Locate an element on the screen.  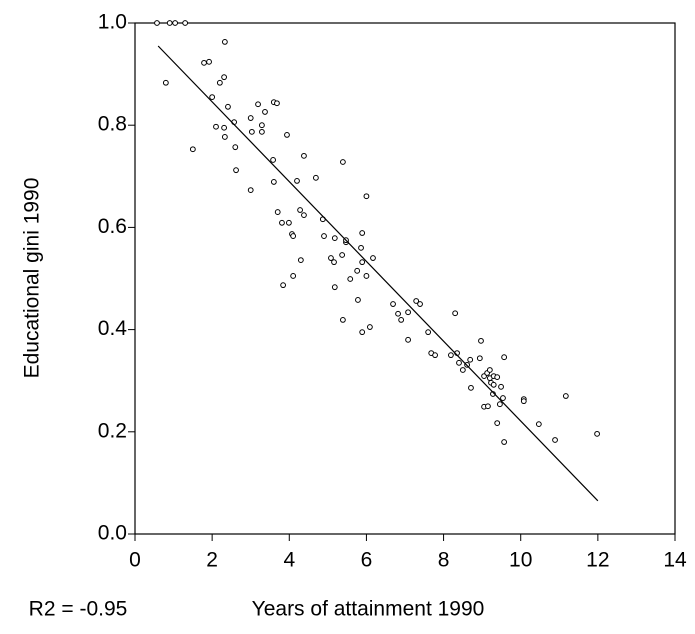
y-tick-label: 1.0 is located at coordinates (112, 22).